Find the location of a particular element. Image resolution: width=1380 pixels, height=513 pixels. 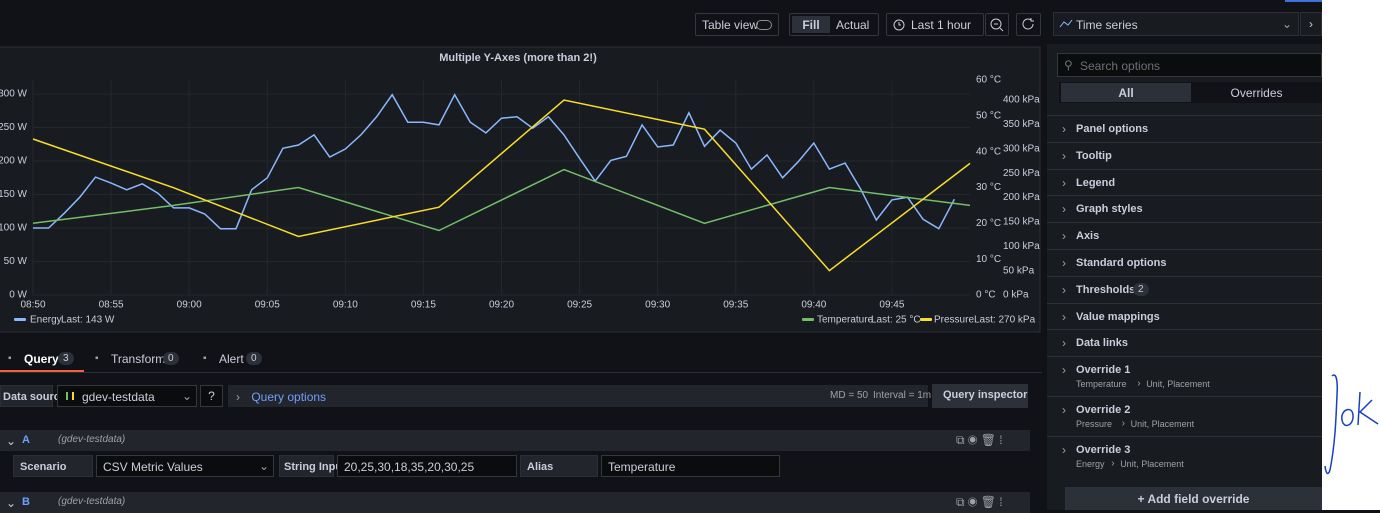

x-tick-label: 09:00 is located at coordinates (189, 305).